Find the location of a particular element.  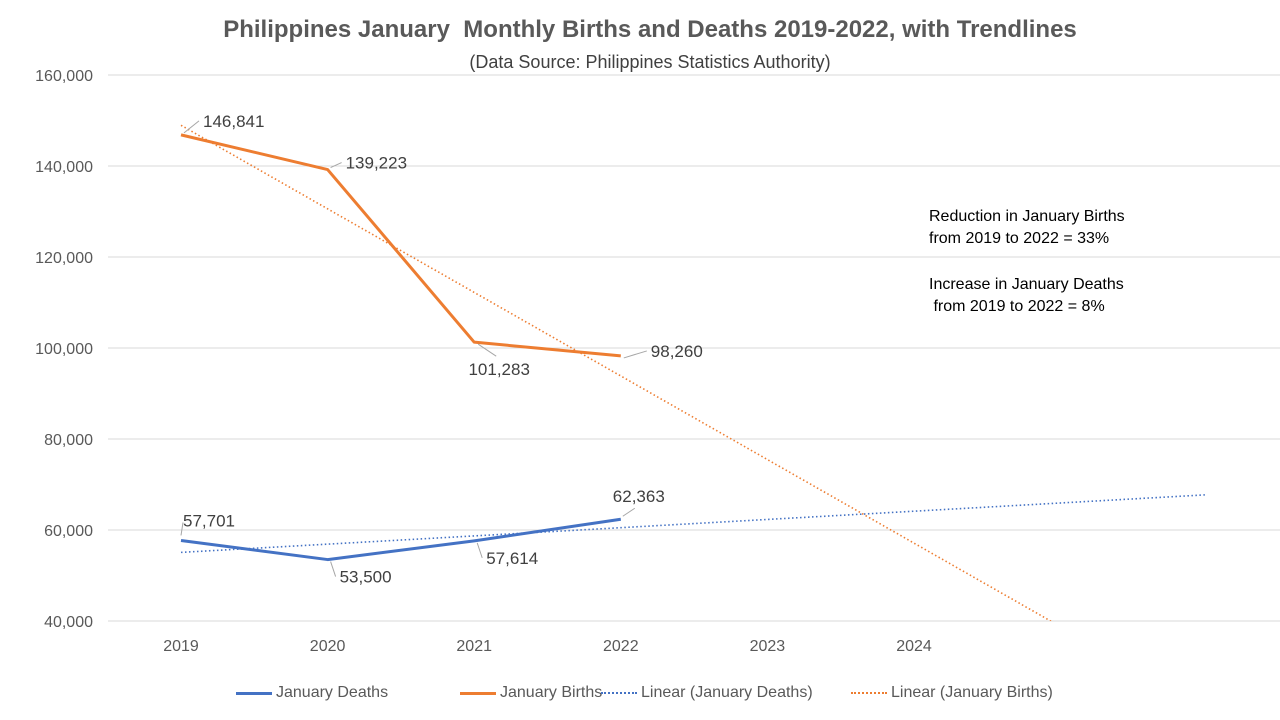

y-tick-label: 160,000 is located at coordinates (64, 76).